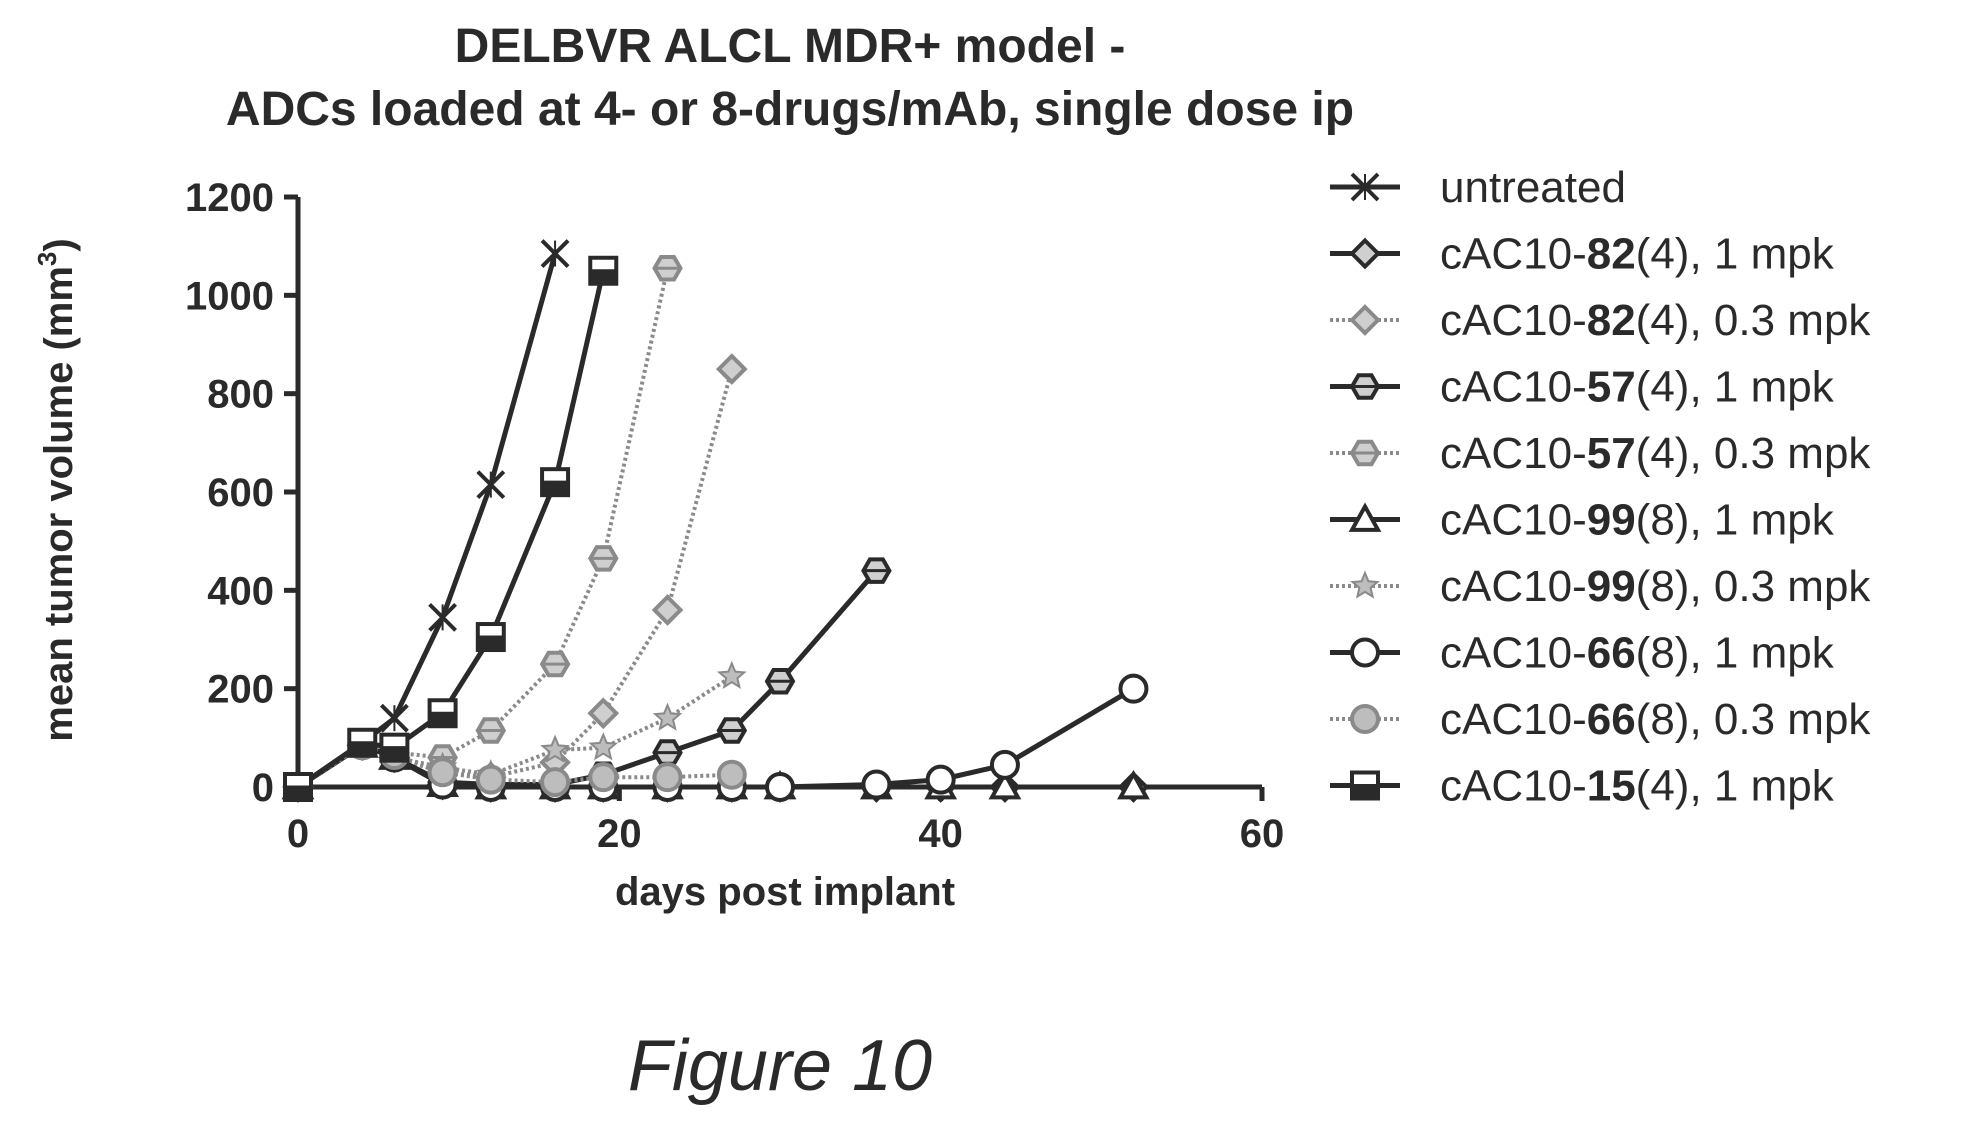 The image size is (1977, 1124). I want to click on legend-item-7: cAC10-99(8), 0.3 mpk, so click(1600, 586).